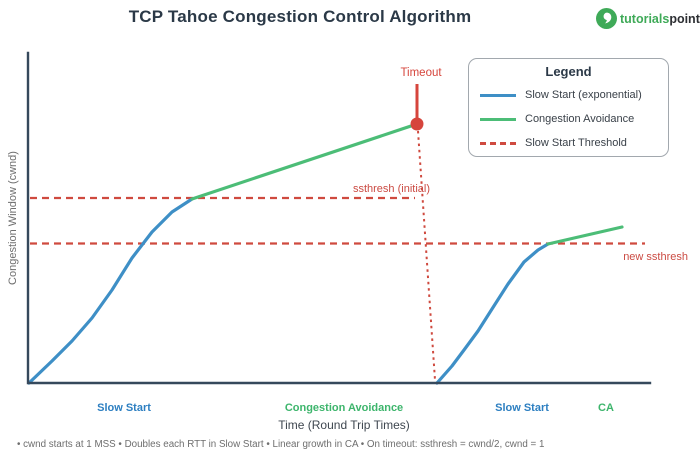  I want to click on phase-label-slow-start-2: Slow Start, so click(522, 408).